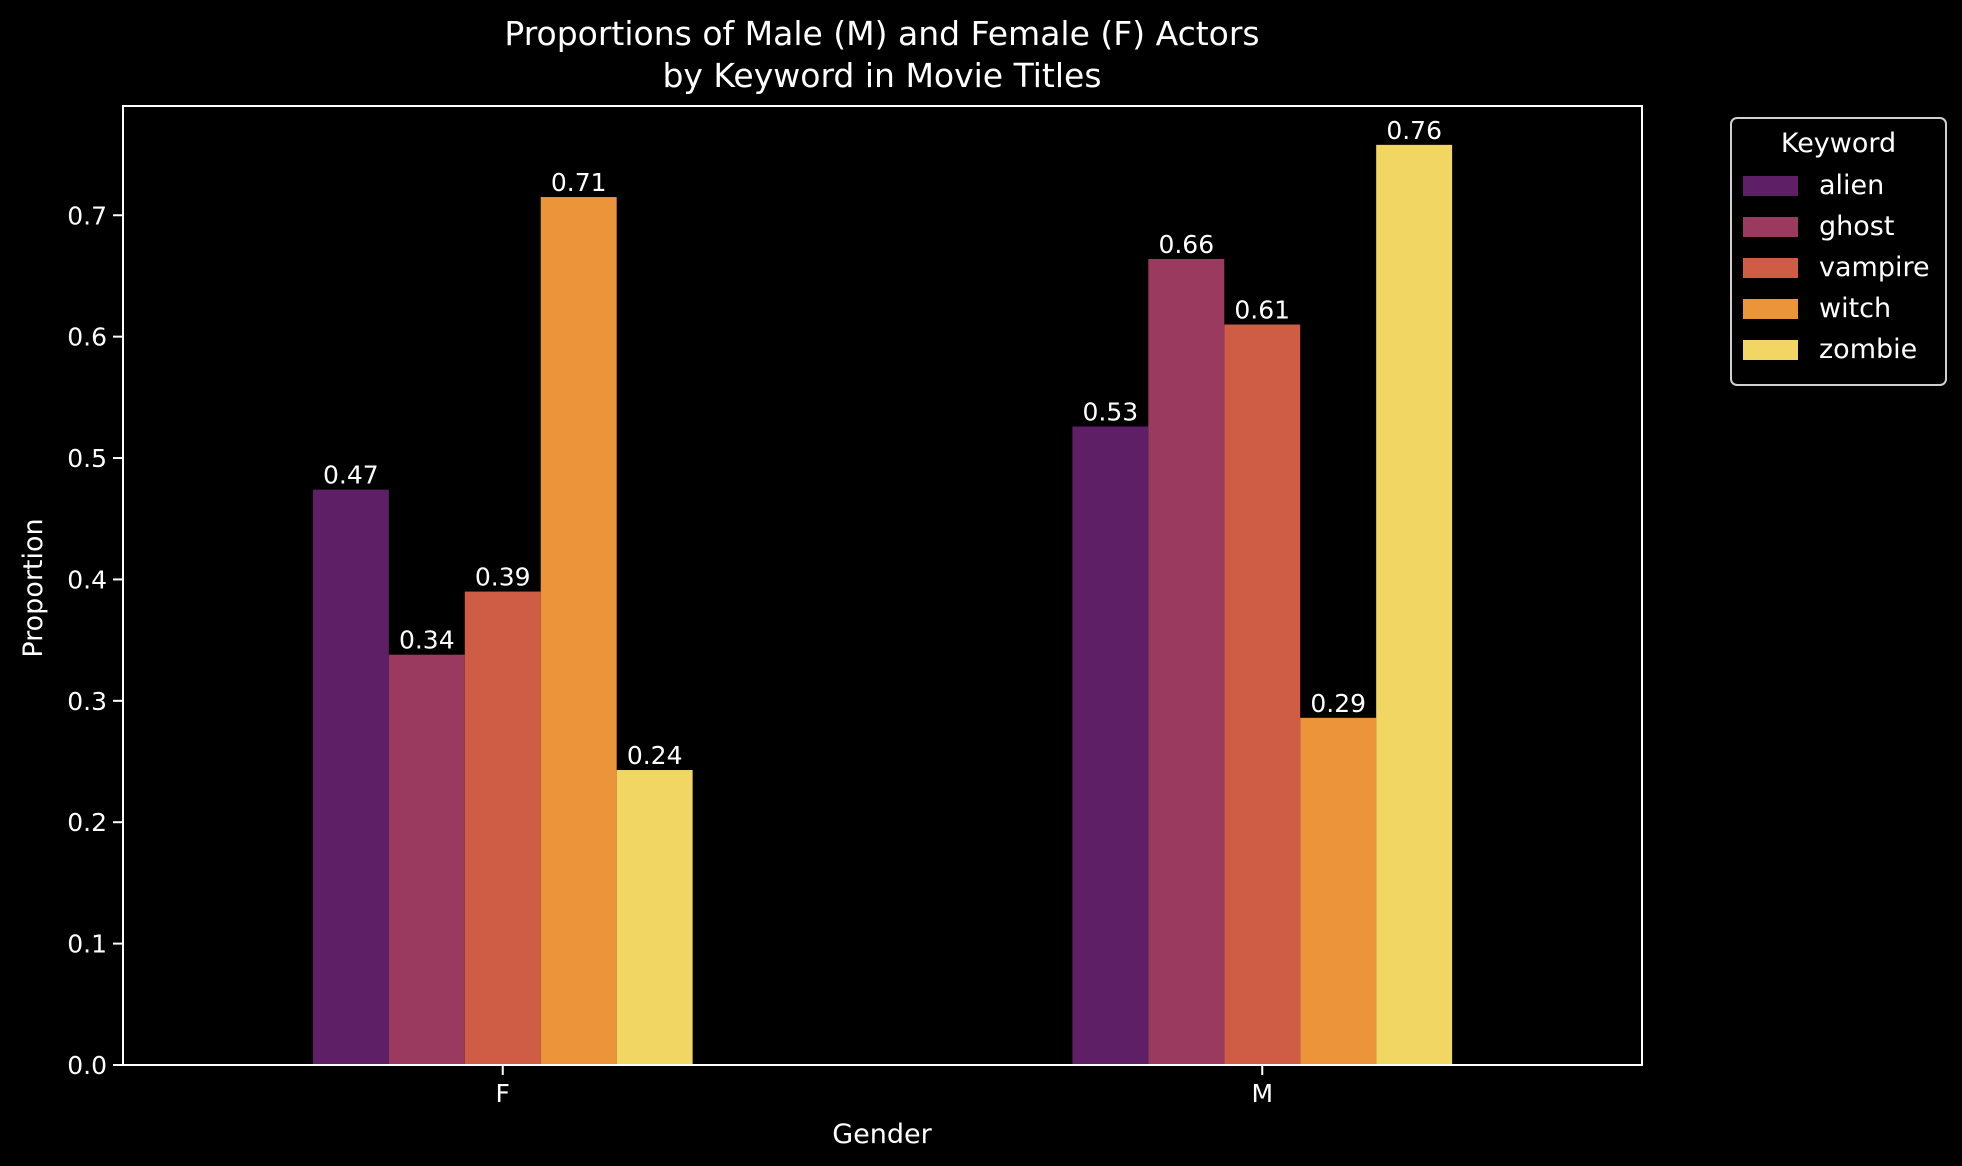 This screenshot has width=1962, height=1166. What do you see at coordinates (87, 579) in the screenshot?
I see `y-tick-label: 0.4` at bounding box center [87, 579].